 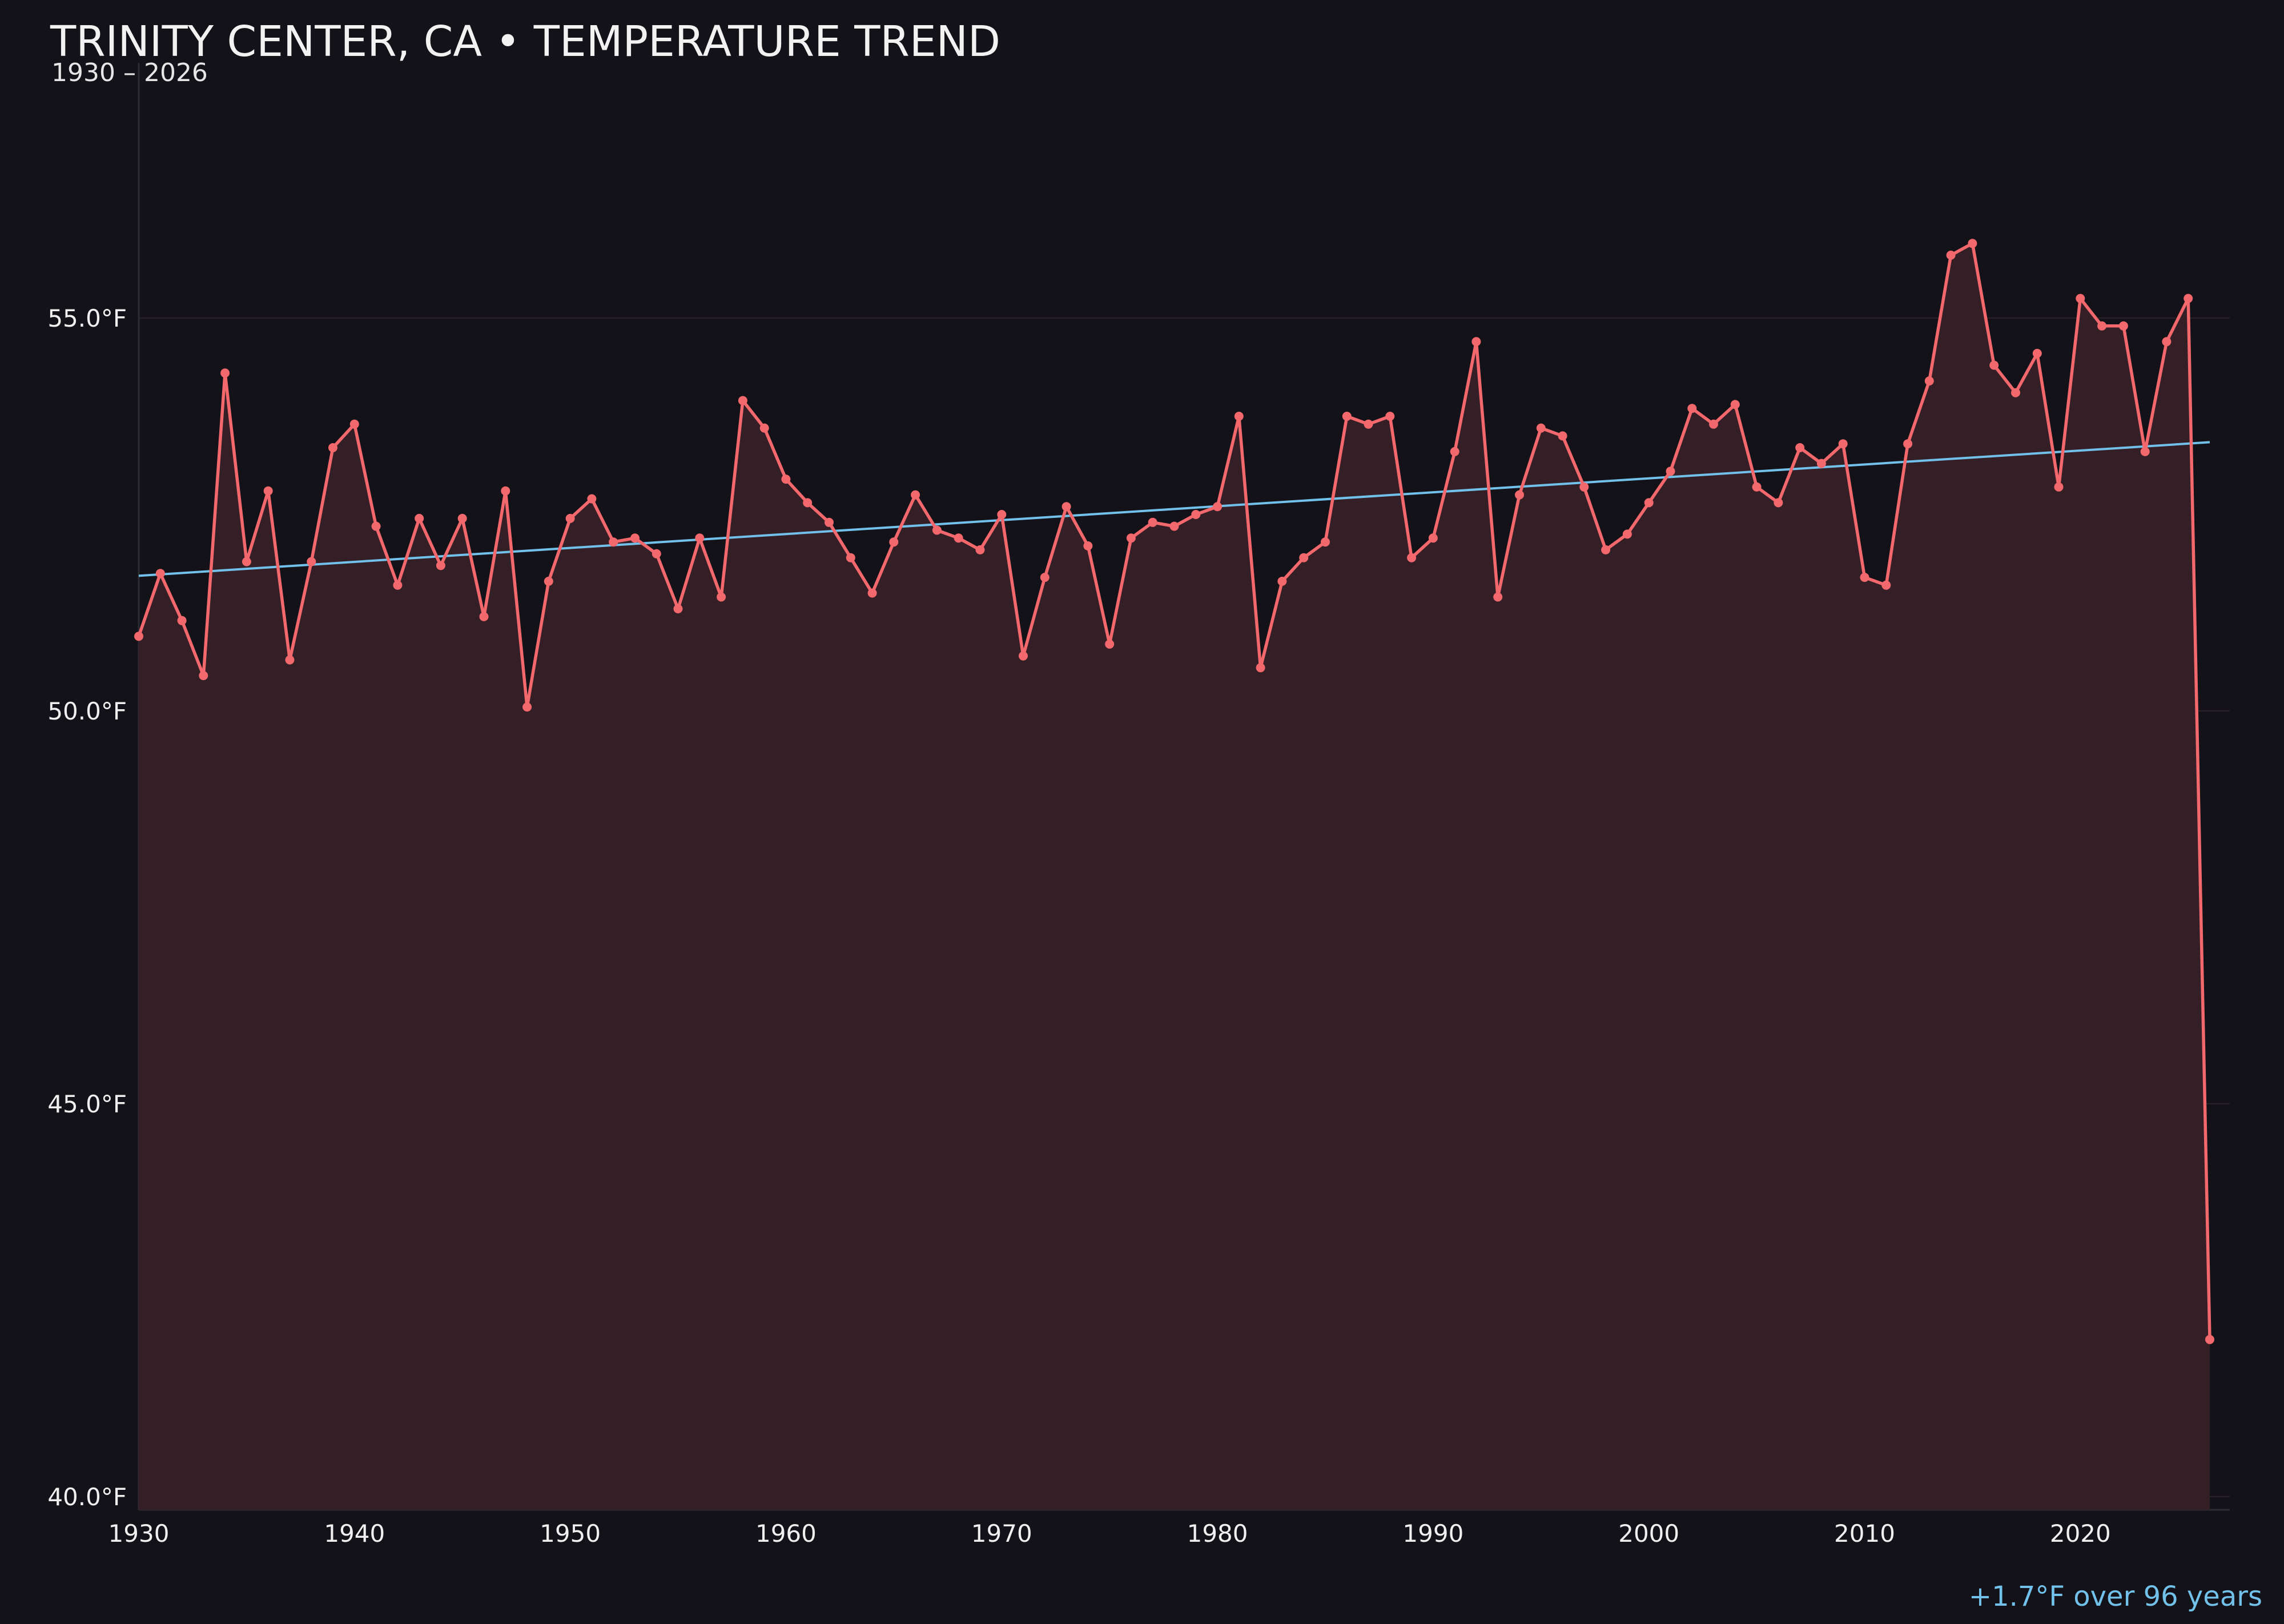 What do you see at coordinates (1584, 487) in the screenshot?
I see `data-point-1997` at bounding box center [1584, 487].